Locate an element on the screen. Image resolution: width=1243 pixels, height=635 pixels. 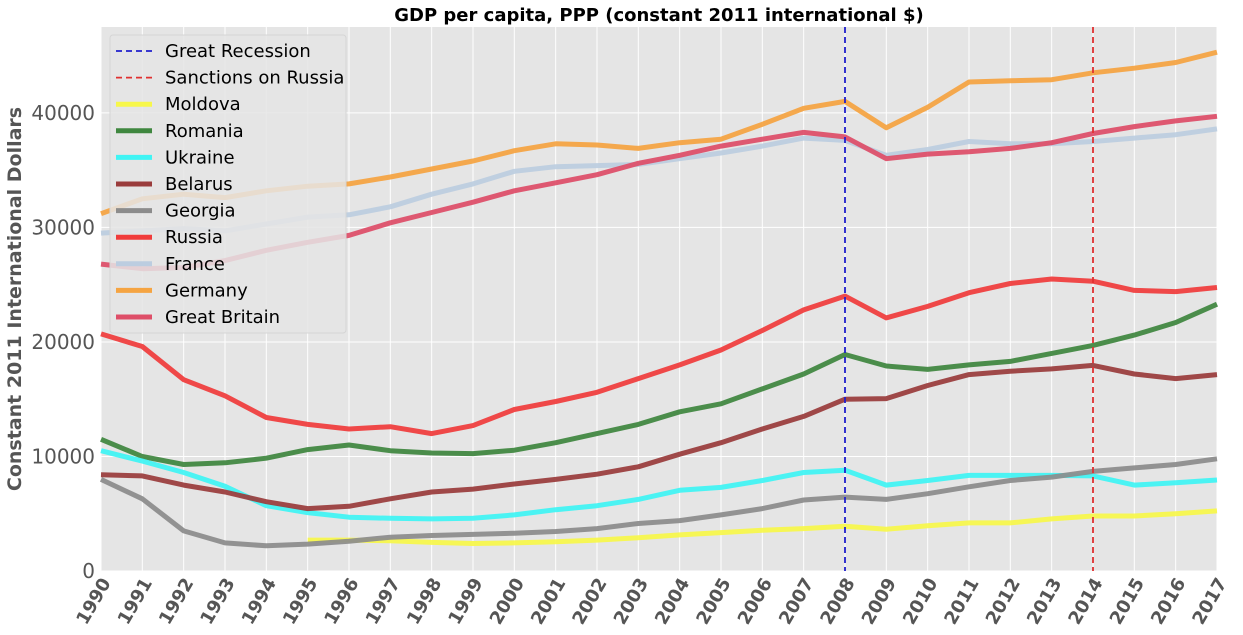
legend-box is located at coordinates (228, 184).